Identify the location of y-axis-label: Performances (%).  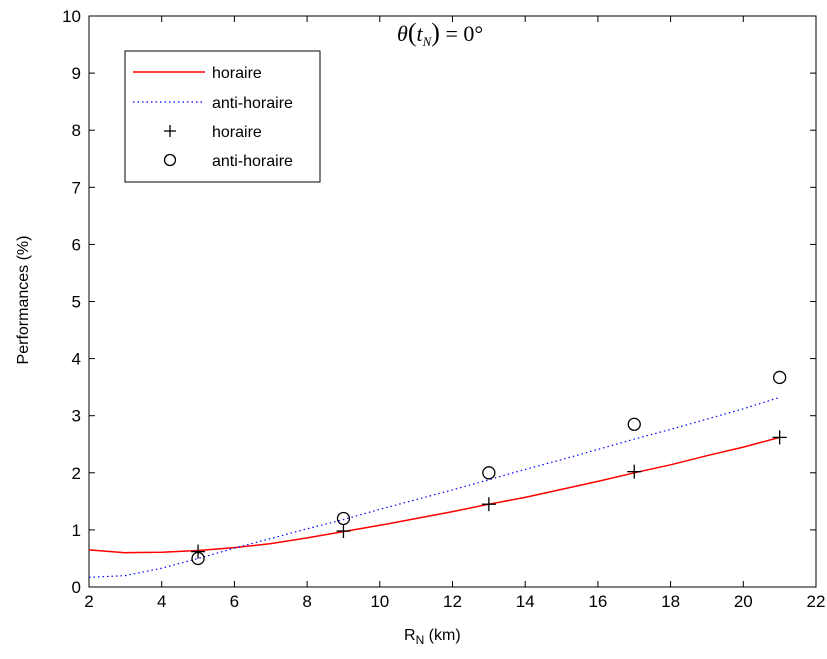
(23, 300).